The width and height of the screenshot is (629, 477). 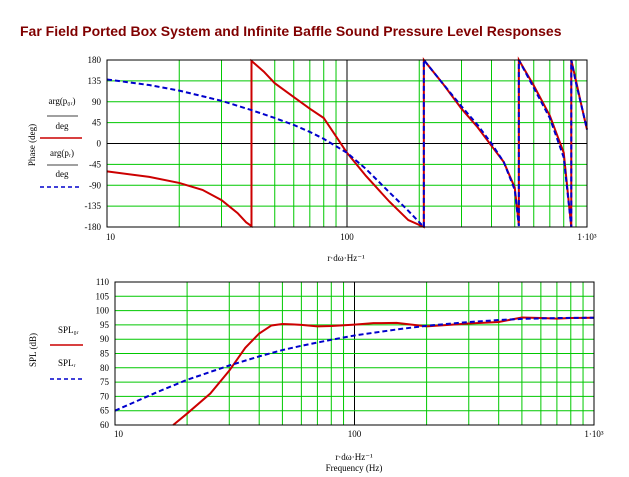 I want to click on phase-x-ticks: 10 100 1·10³, so click(x=351, y=237).